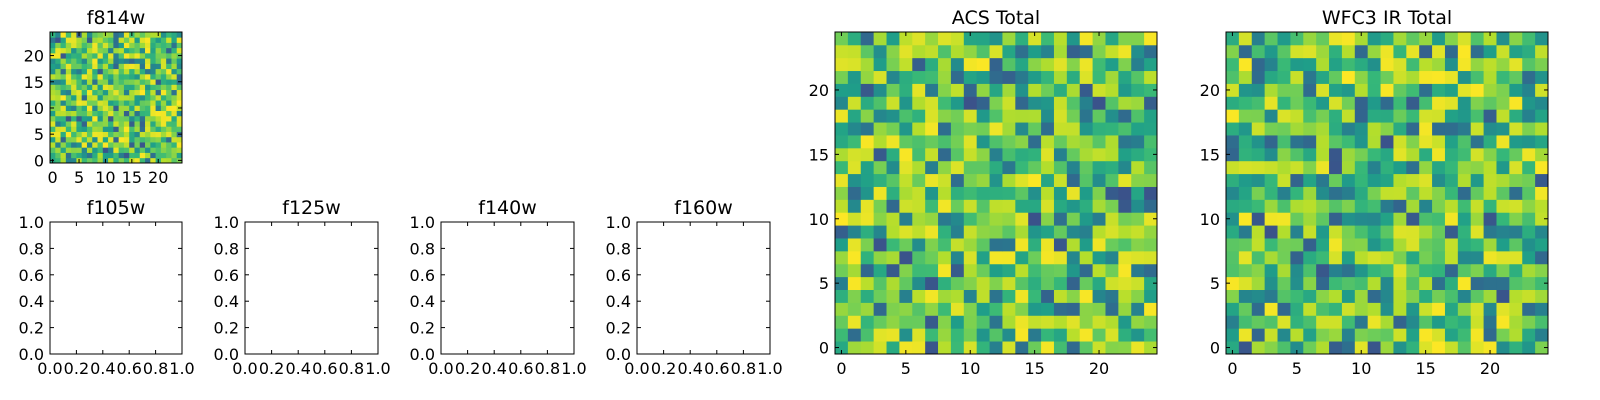 The height and width of the screenshot is (400, 1600). Describe the element at coordinates (507, 208) in the screenshot. I see `subplot-title: f140w` at that location.